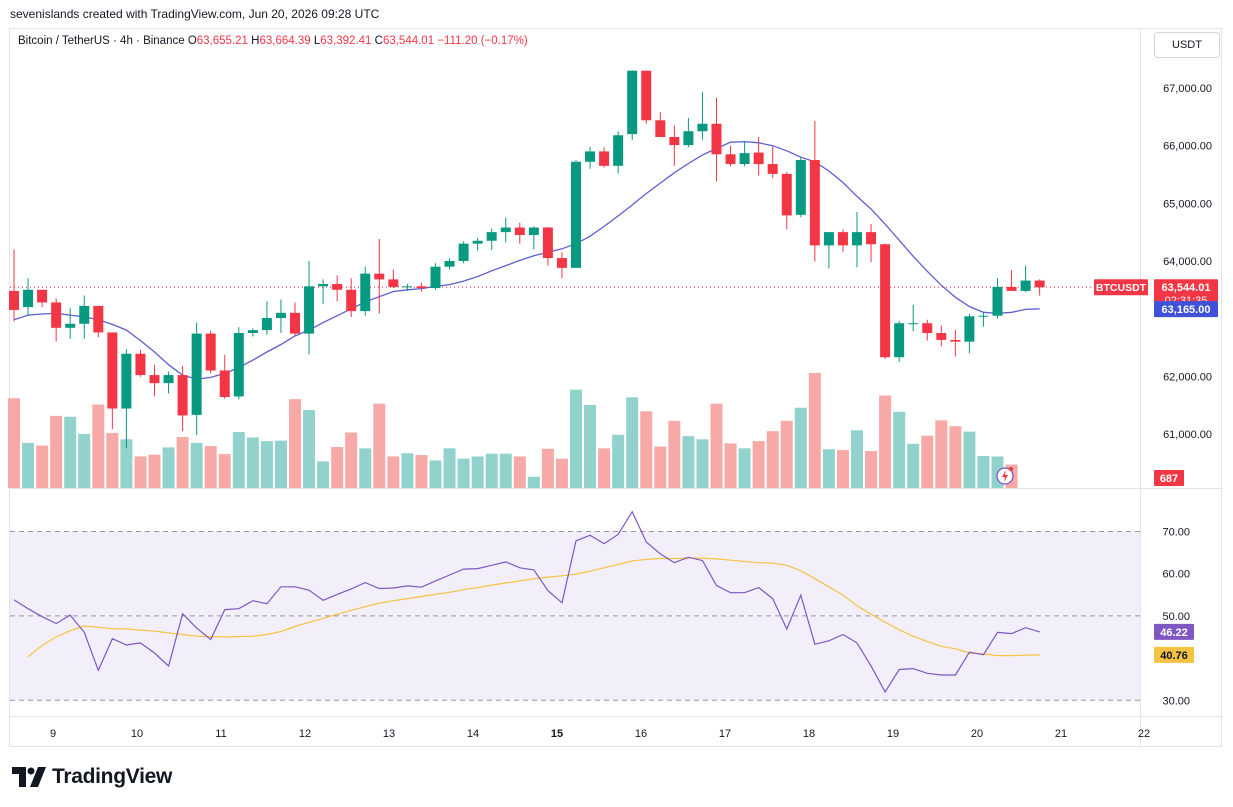 This screenshot has height=807, width=1233. Describe the element at coordinates (346, 41) in the screenshot. I see `low-value: 63,392.41` at that location.